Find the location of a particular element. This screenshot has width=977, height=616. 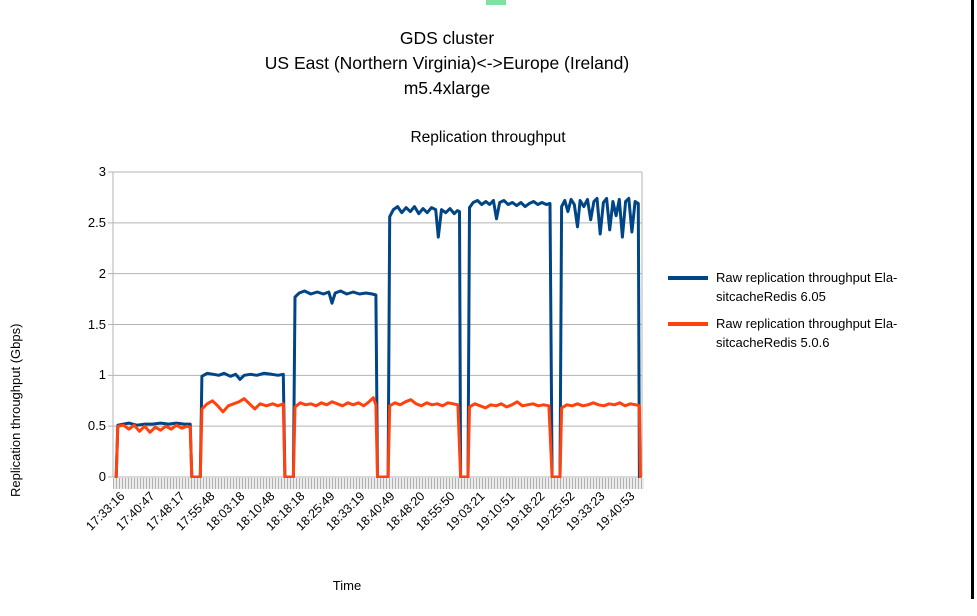

title-line-1: GDS cluster is located at coordinates (447, 38).